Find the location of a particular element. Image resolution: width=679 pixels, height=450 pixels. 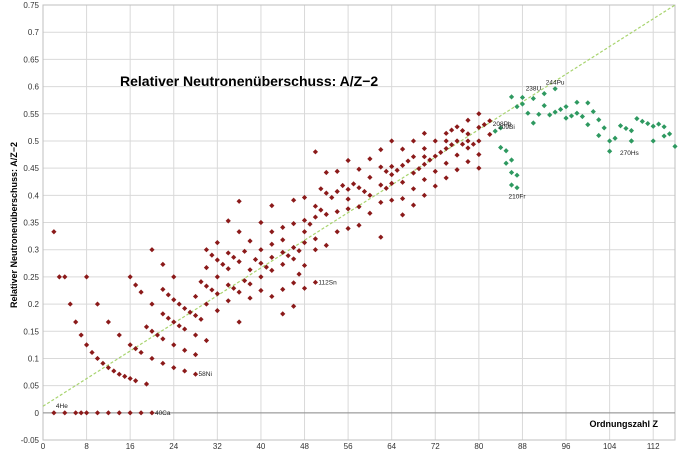

data-annotation: 238U is located at coordinates (534, 89).